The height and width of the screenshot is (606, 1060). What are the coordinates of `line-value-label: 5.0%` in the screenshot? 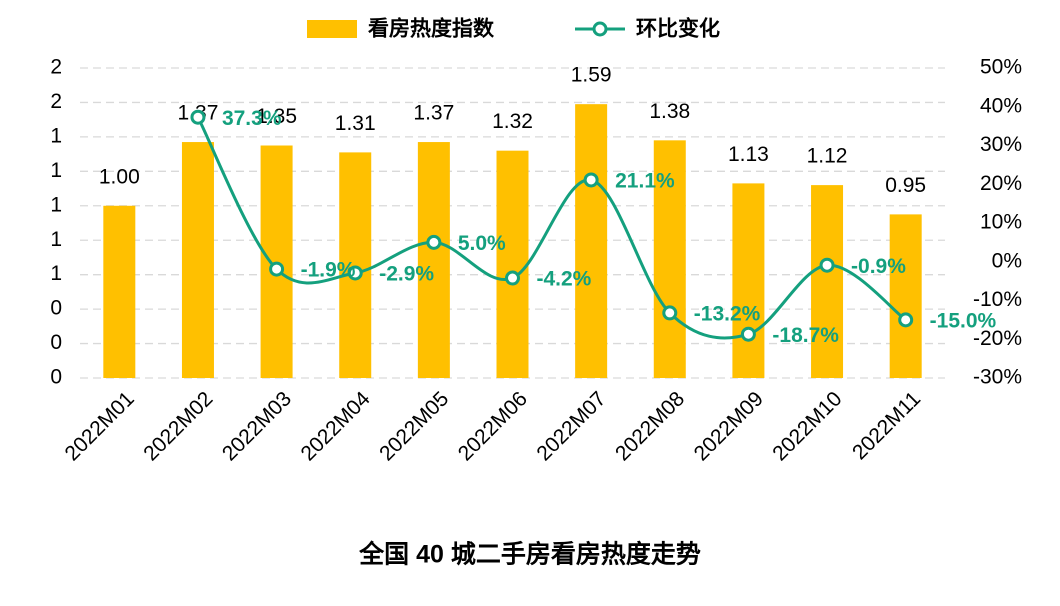 It's located at (482, 243).